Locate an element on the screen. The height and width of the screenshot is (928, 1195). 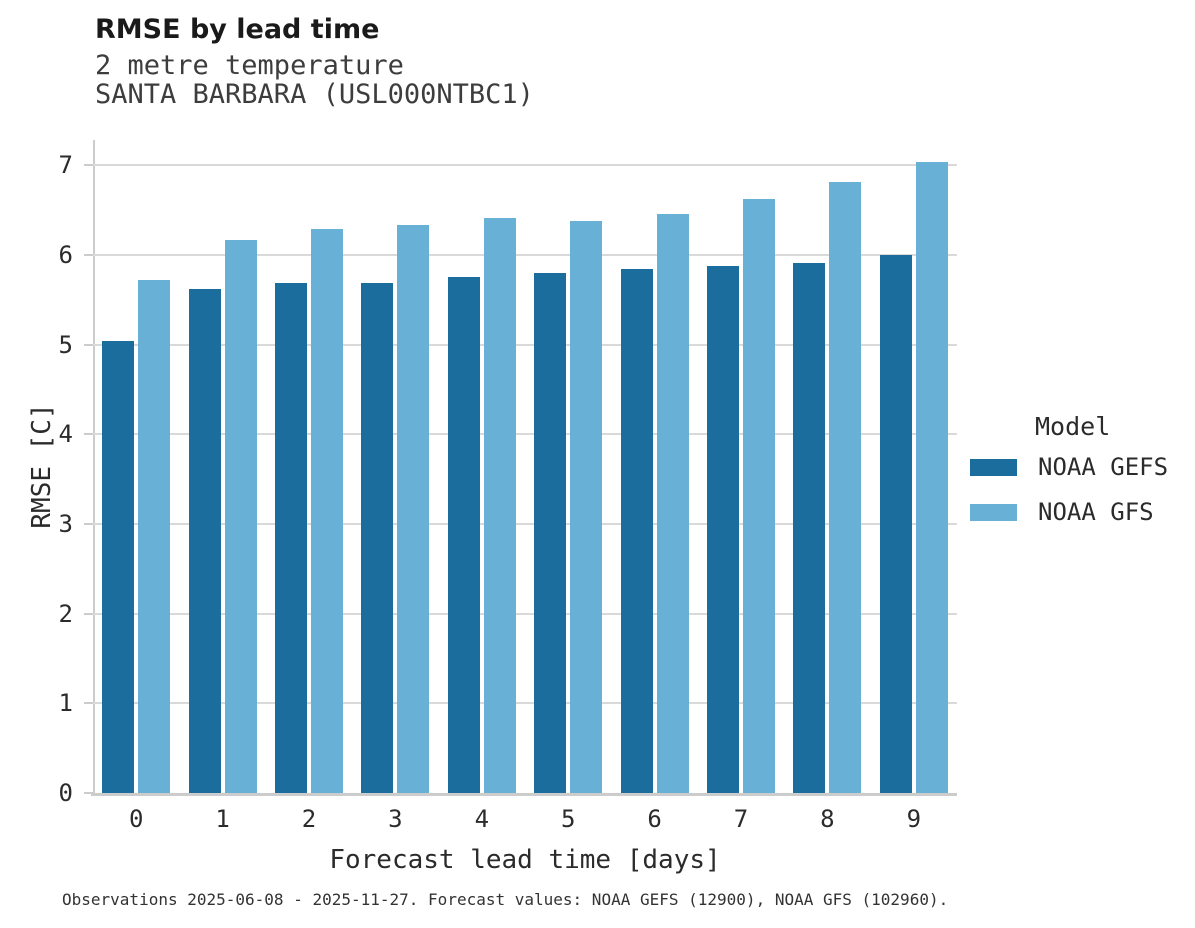
y-axis-title: RMSE [C] is located at coordinates (42, 466).